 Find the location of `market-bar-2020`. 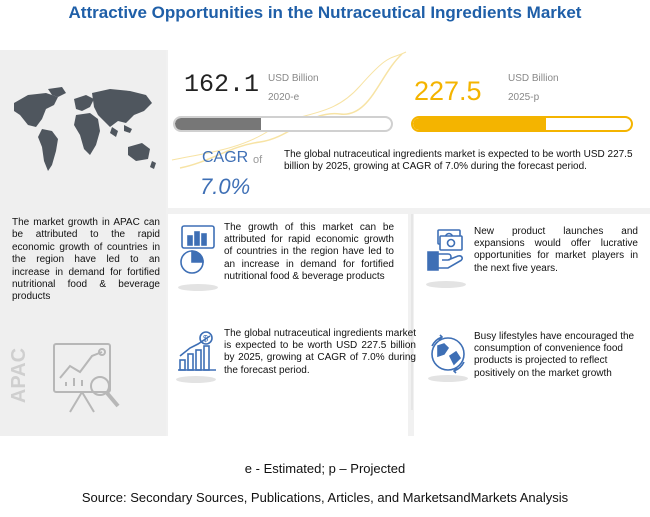

market-bar-2020 is located at coordinates (283, 124).